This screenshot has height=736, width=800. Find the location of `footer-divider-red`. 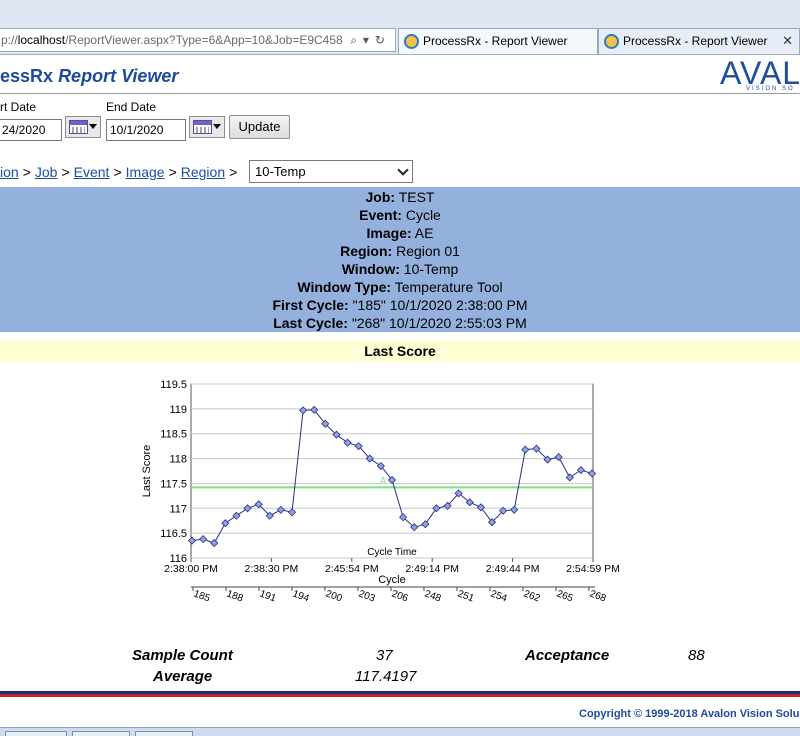

footer-divider-red is located at coordinates (400, 695).